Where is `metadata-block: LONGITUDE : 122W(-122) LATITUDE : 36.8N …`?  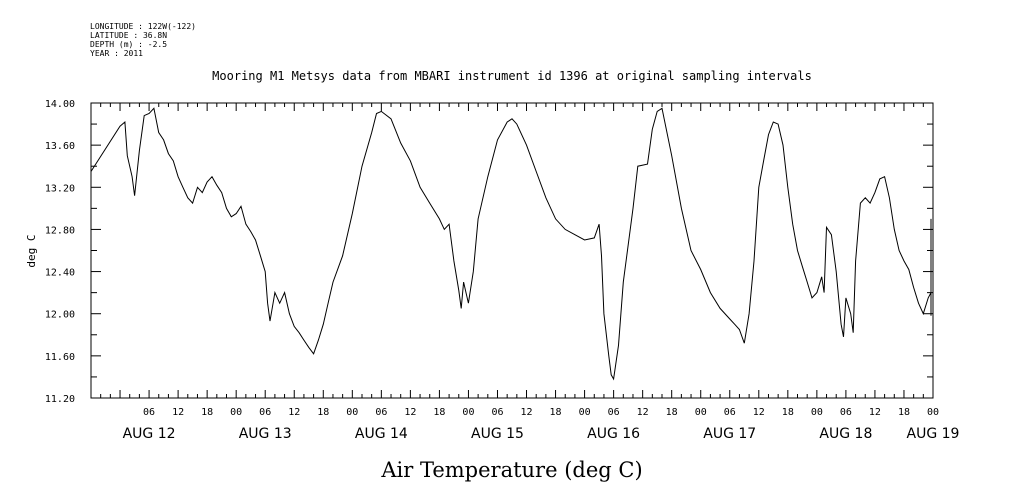 metadata-block: LONGITUDE : 122W(-122) LATITUDE : 36.8N … is located at coordinates (143, 40).